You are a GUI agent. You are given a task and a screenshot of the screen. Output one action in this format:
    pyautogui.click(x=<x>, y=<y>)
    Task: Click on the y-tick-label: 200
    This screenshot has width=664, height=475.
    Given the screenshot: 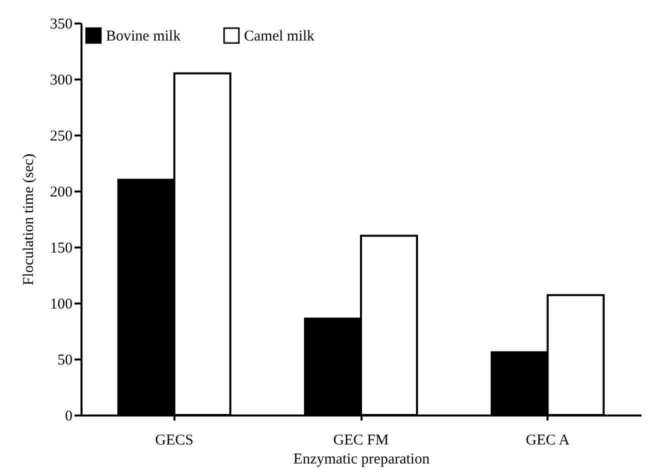 What is the action you would take?
    pyautogui.click(x=61, y=192)
    